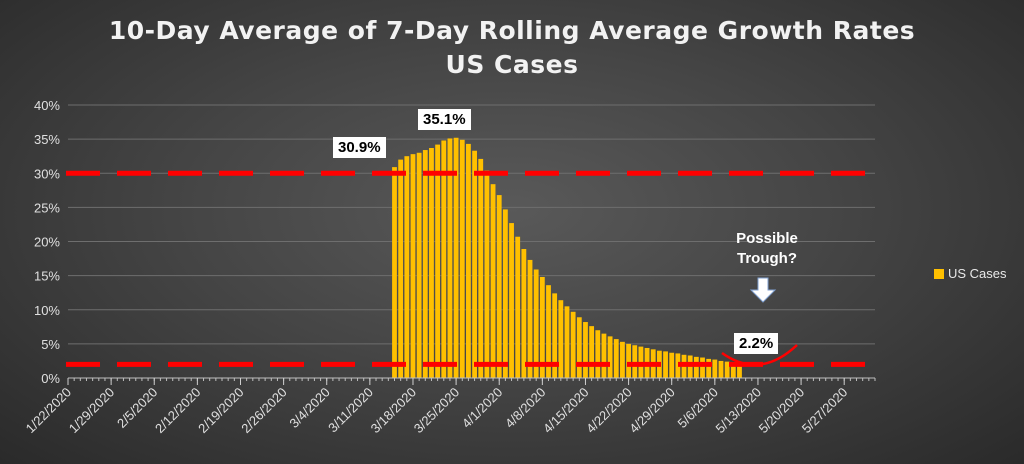  Describe the element at coordinates (782, 411) in the screenshot. I see `x-tick-label: 5/20/2020` at that location.